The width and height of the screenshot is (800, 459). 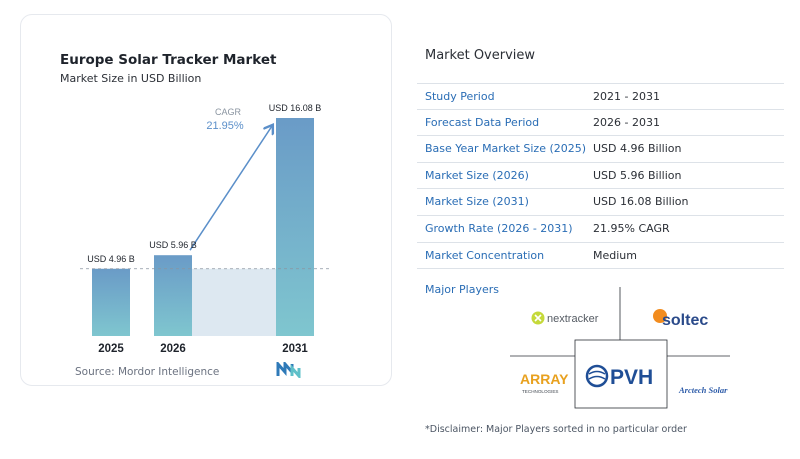 I want to click on table-row: Market Concentration Medium, so click(x=600, y=256).